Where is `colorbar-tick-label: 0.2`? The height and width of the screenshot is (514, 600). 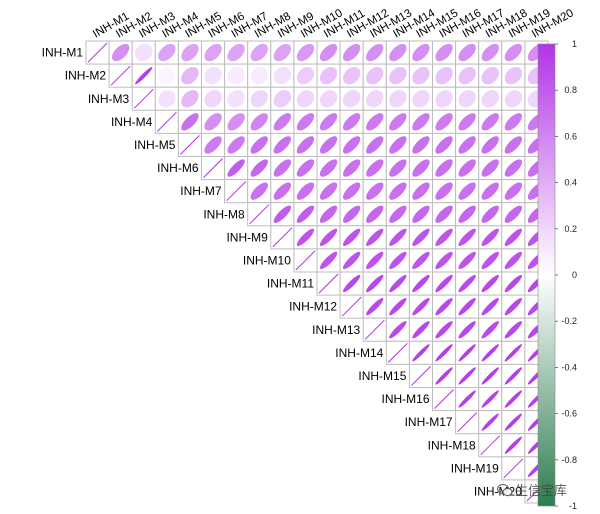 colorbar-tick-label: 0.2 is located at coordinates (570, 229).